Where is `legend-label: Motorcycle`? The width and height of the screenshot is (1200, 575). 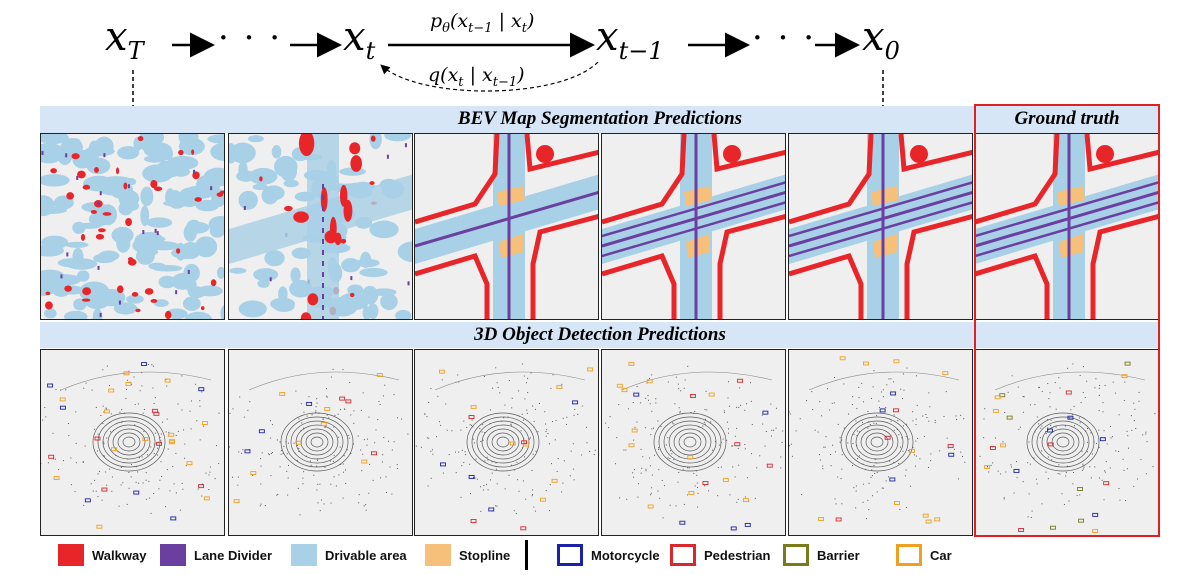
legend-label: Motorcycle is located at coordinates (625, 555).